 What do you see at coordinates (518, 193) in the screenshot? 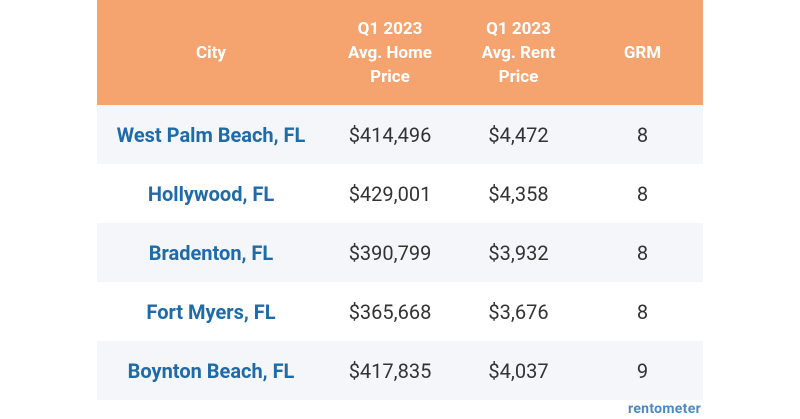
I see `value-cell: $4,358` at bounding box center [518, 193].